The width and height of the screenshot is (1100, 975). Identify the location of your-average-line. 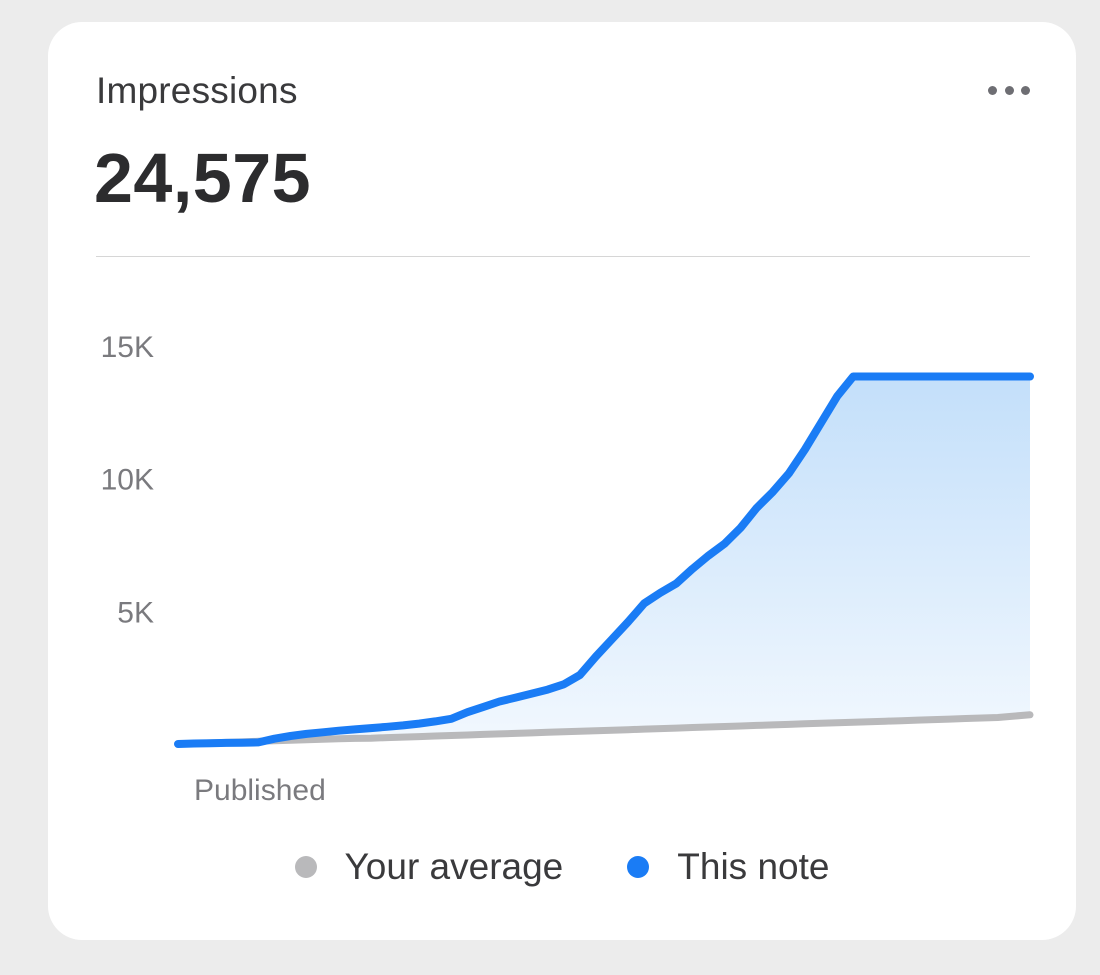
(604, 729).